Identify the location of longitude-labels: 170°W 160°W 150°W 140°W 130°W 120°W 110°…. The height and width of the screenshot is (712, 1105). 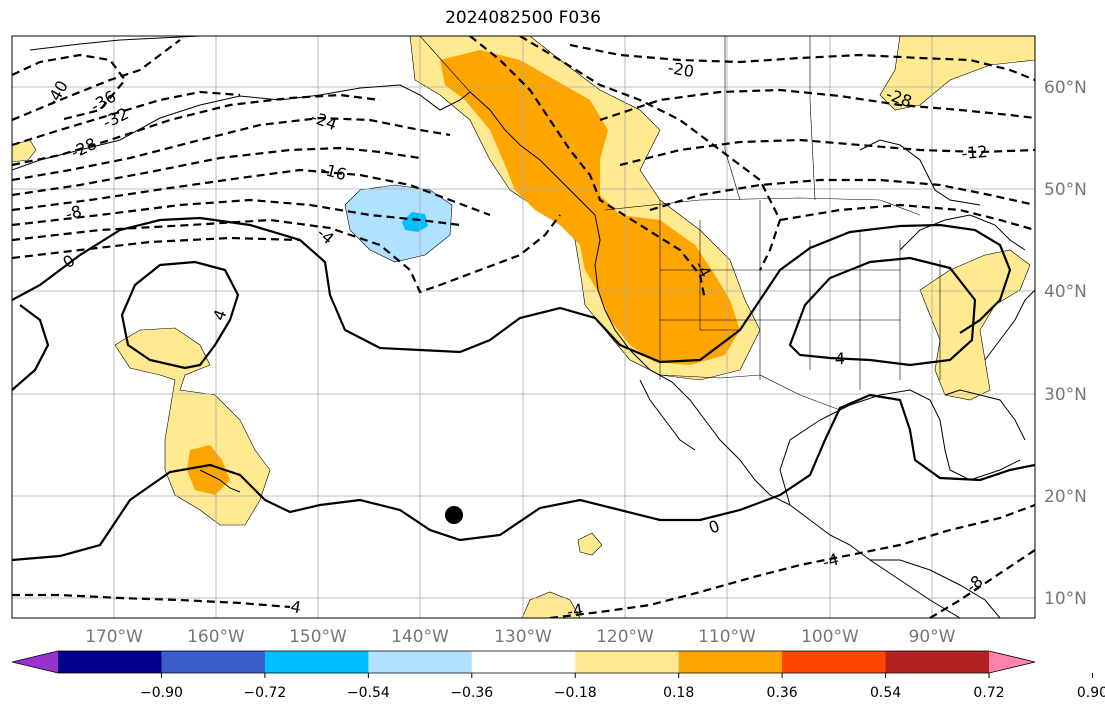
(520, 637).